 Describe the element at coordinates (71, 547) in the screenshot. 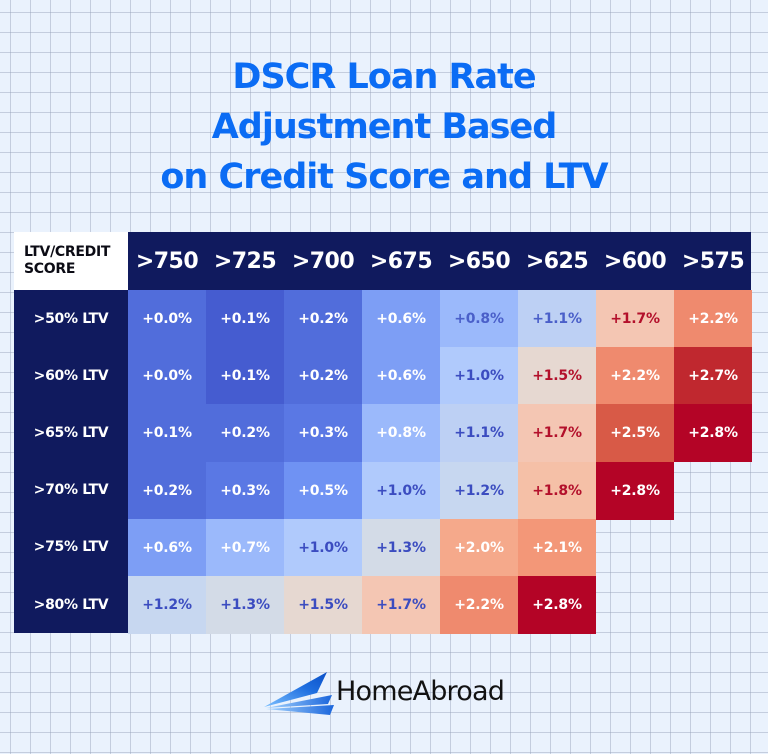

I see `row-header: >75% LTV` at that location.